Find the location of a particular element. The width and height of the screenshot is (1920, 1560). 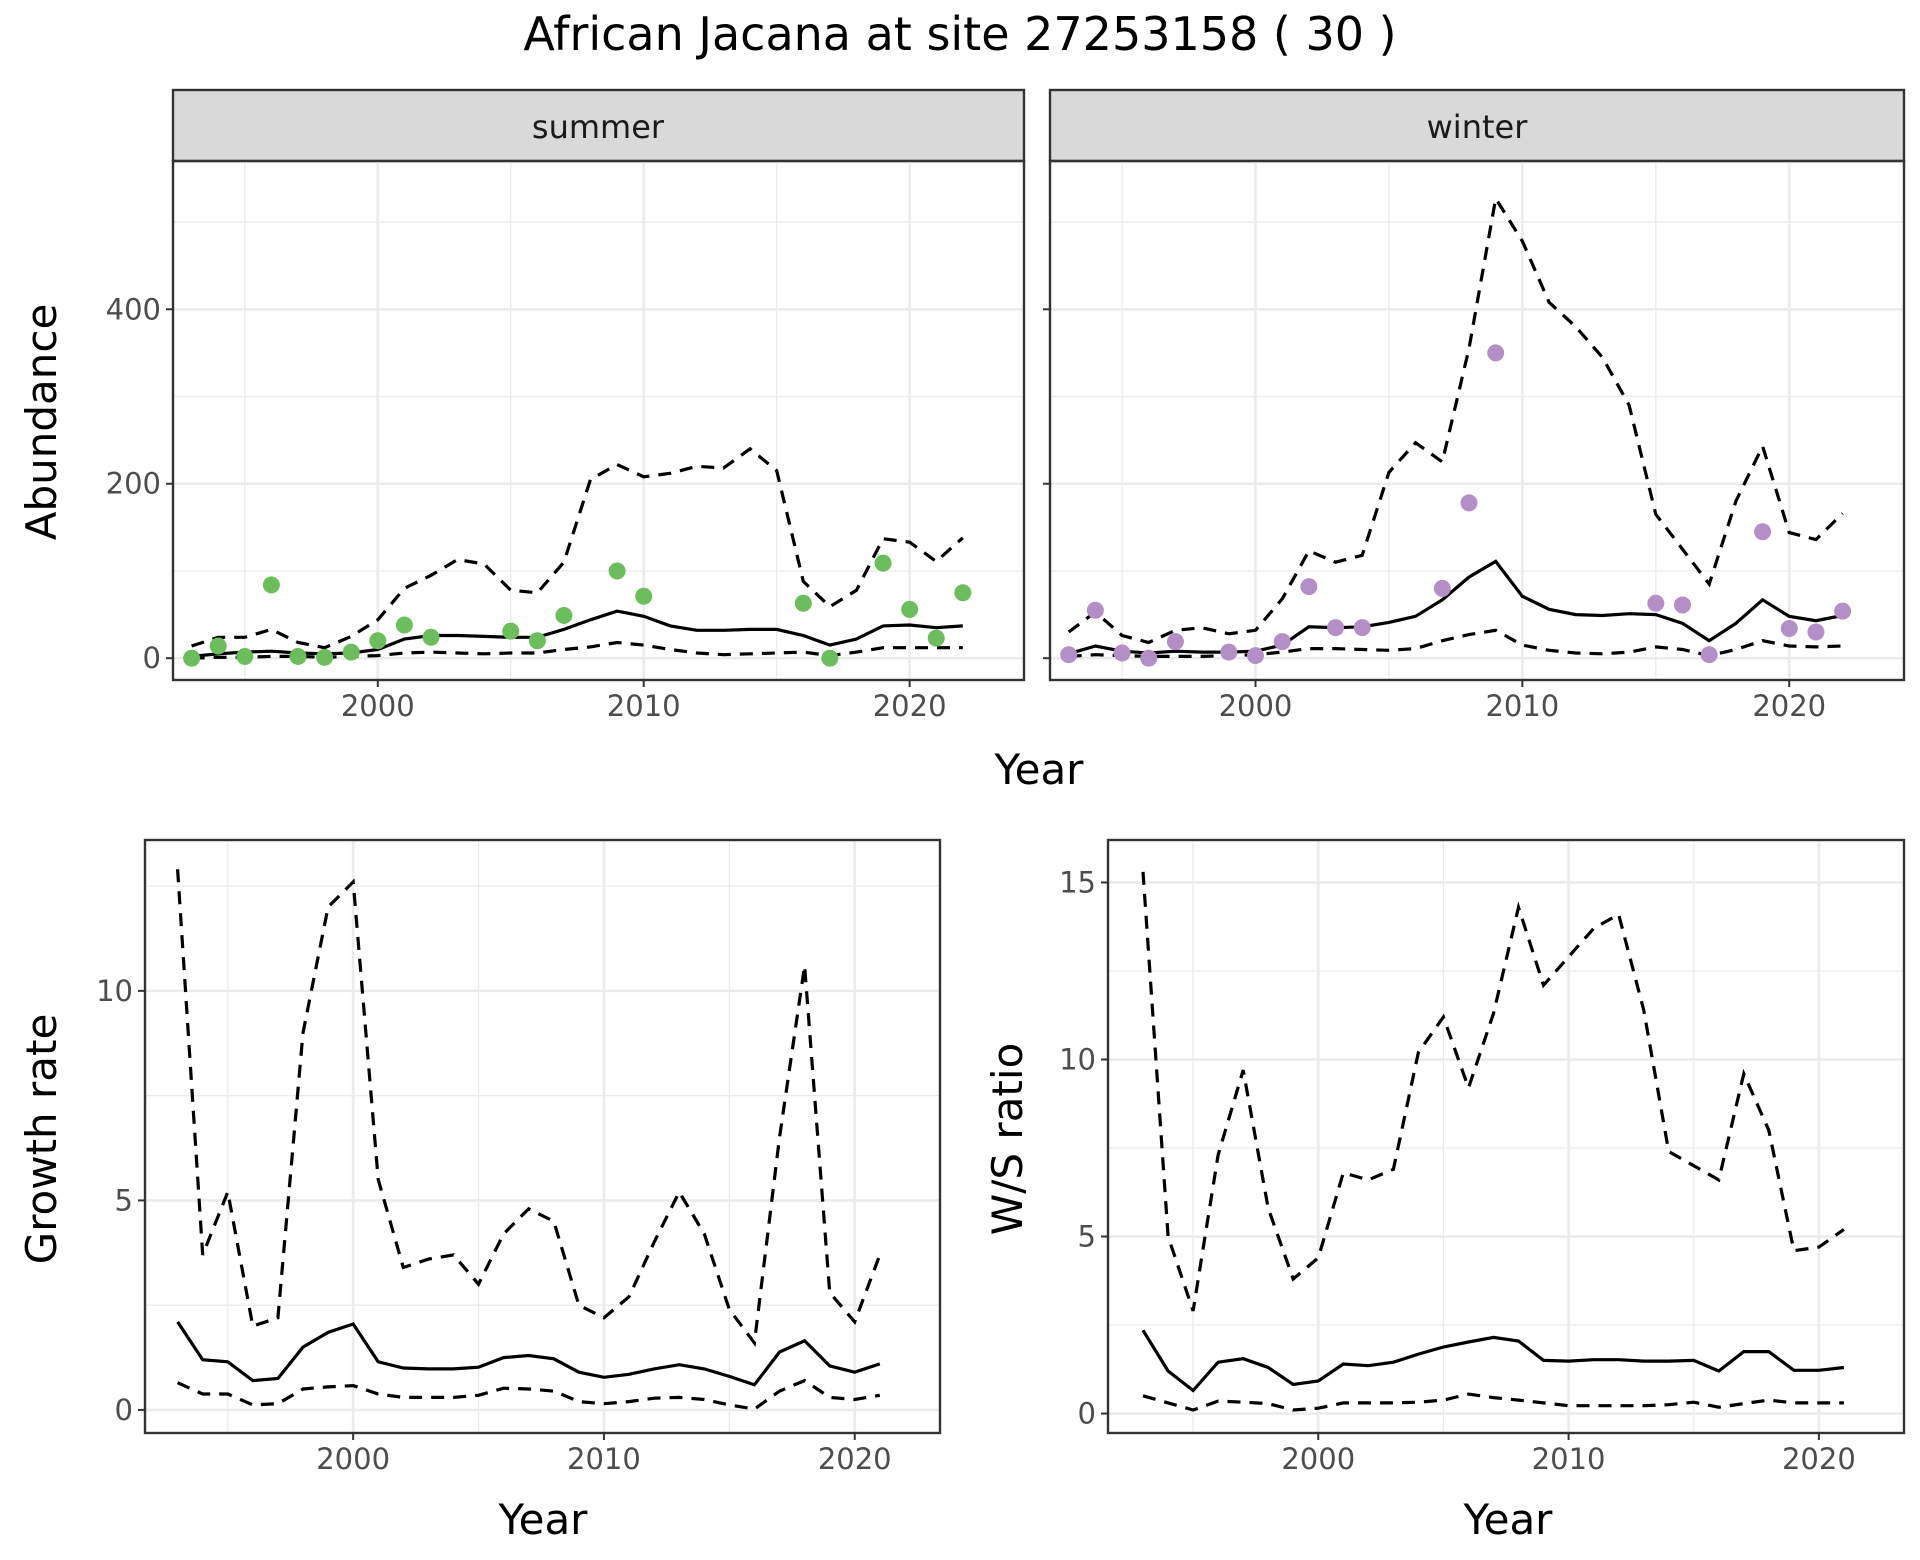

growth-x-tick-label: 2020 is located at coordinates (855, 1459).